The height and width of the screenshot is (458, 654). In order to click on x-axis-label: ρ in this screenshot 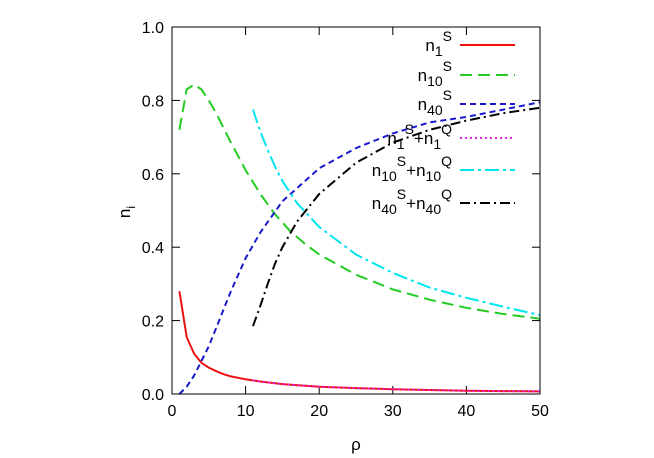, I will do `click(356, 444)`.